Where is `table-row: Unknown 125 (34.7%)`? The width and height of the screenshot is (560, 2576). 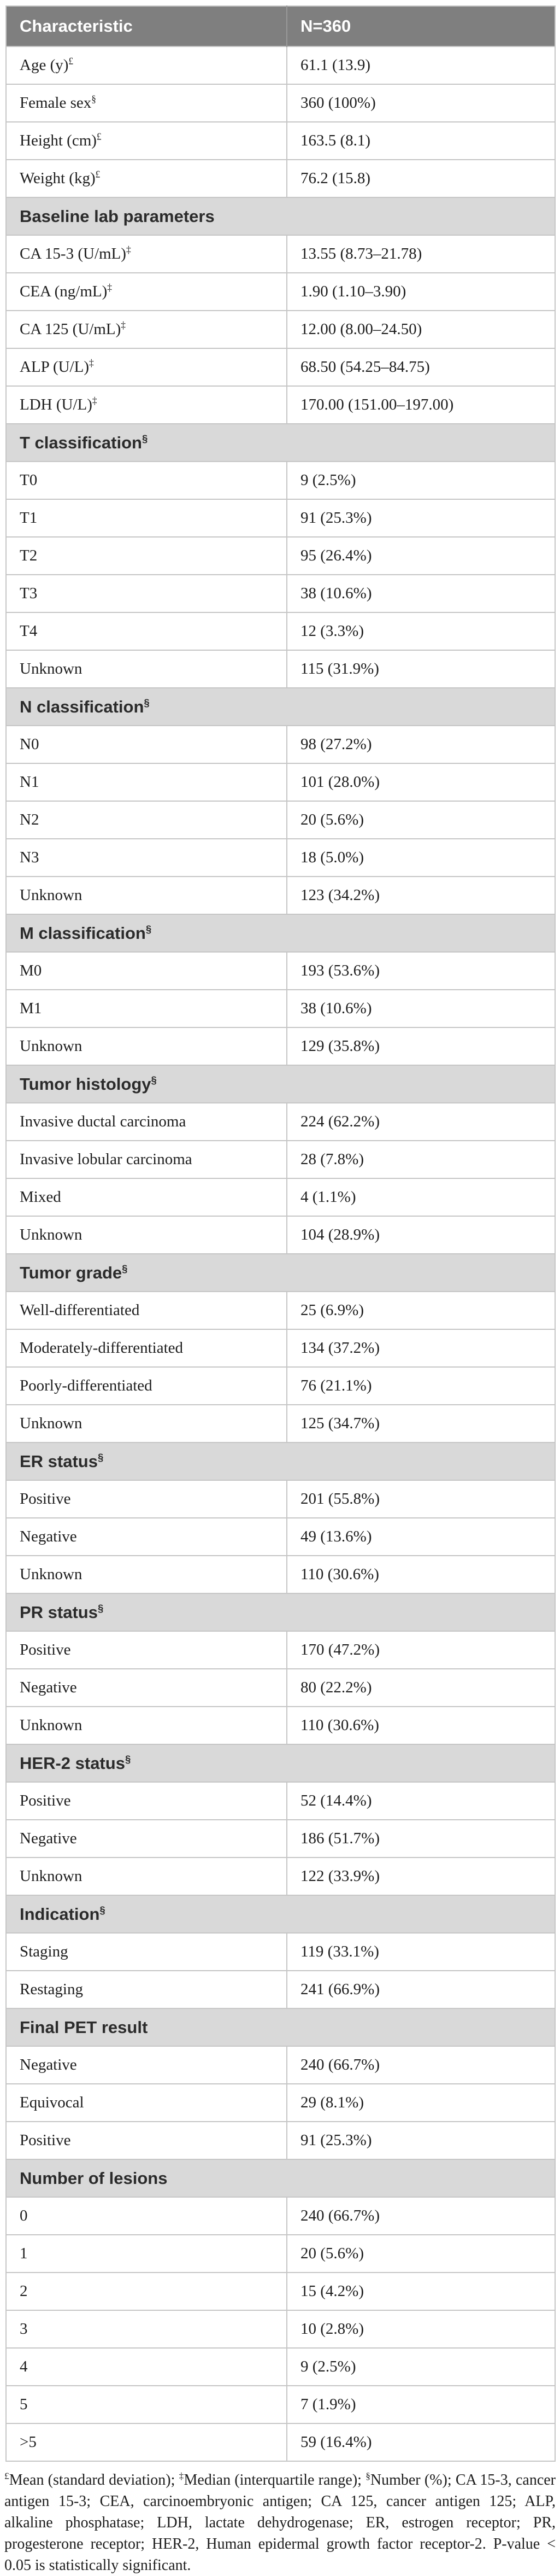 table-row: Unknown 125 (34.7%) is located at coordinates (280, 1423).